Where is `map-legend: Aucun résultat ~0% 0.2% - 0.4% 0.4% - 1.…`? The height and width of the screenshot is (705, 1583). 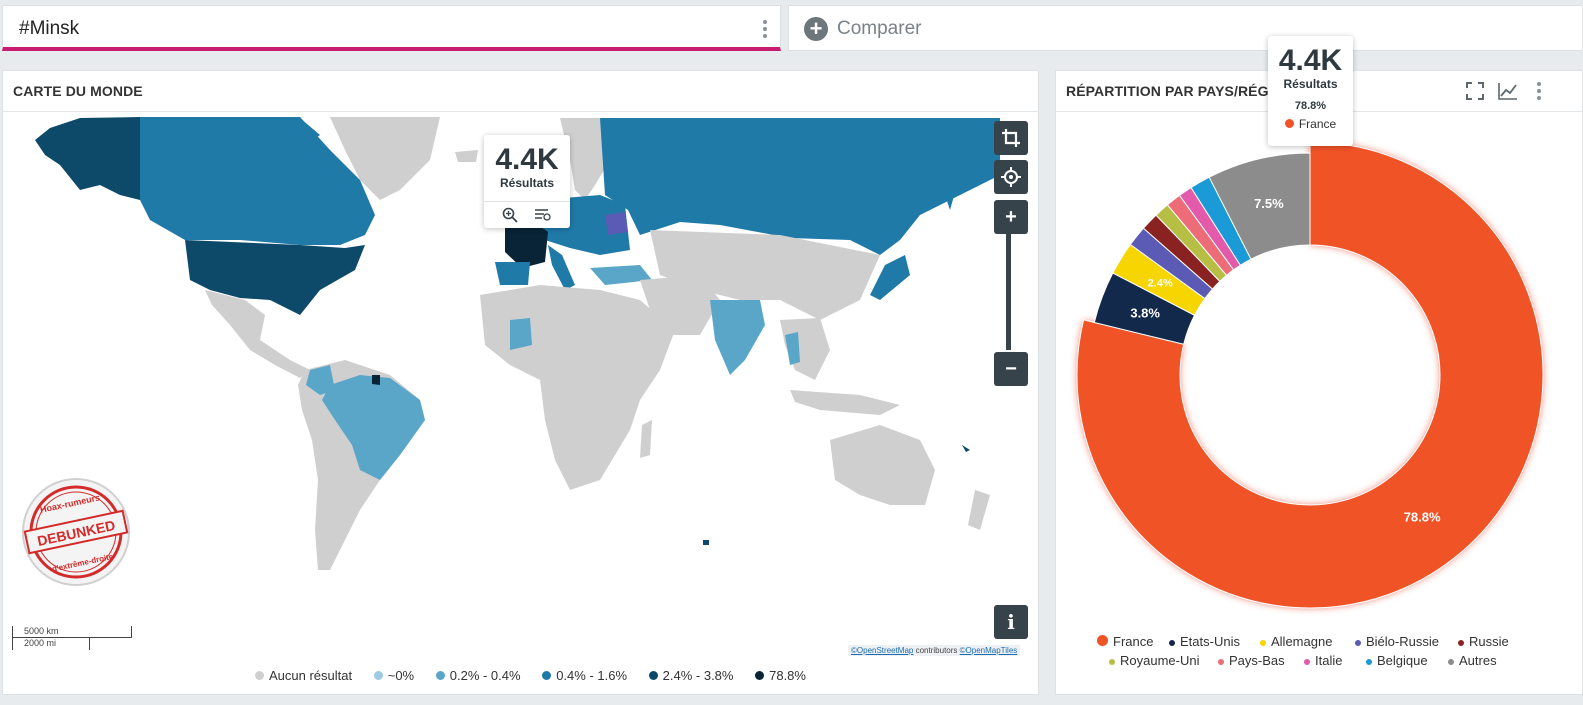 map-legend: Aucun résultat ~0% 0.2% - 0.4% 0.4% - 1.… is located at coordinates (539, 675).